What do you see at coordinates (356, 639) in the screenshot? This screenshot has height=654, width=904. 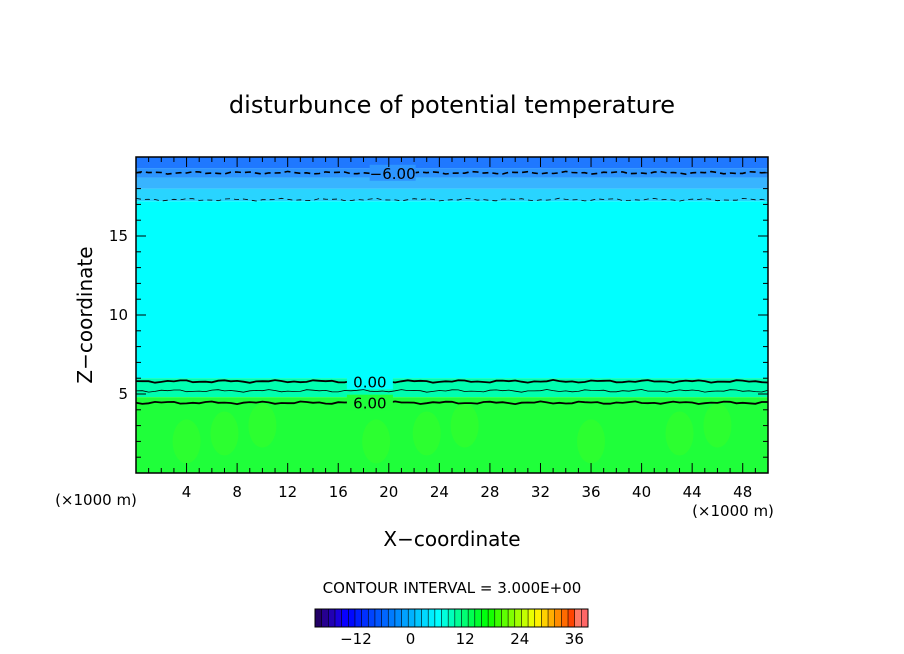 I see `colorbar-tick-label: −12` at bounding box center [356, 639].